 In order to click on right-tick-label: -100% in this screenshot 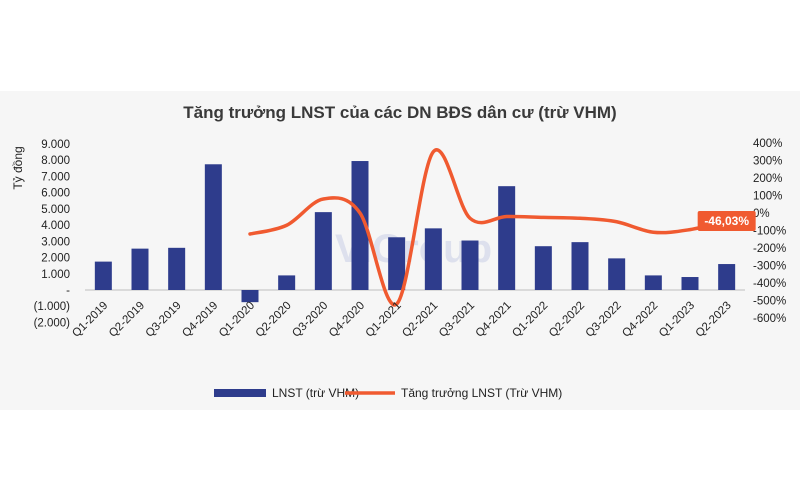, I will do `click(769, 232)`.